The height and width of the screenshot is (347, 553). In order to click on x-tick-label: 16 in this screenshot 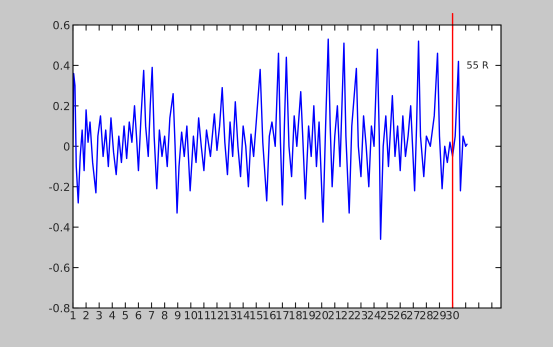, I will do `click(269, 315)`.